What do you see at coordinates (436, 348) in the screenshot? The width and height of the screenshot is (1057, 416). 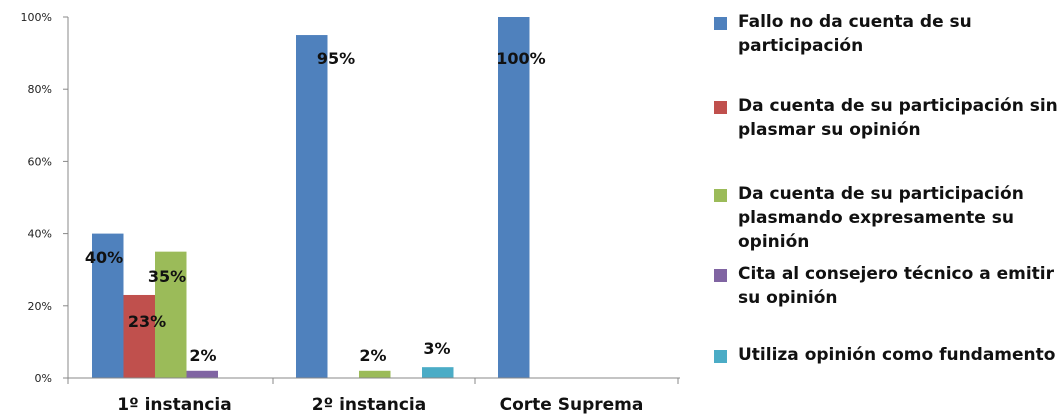 I see `data-label: 3%` at bounding box center [436, 348].